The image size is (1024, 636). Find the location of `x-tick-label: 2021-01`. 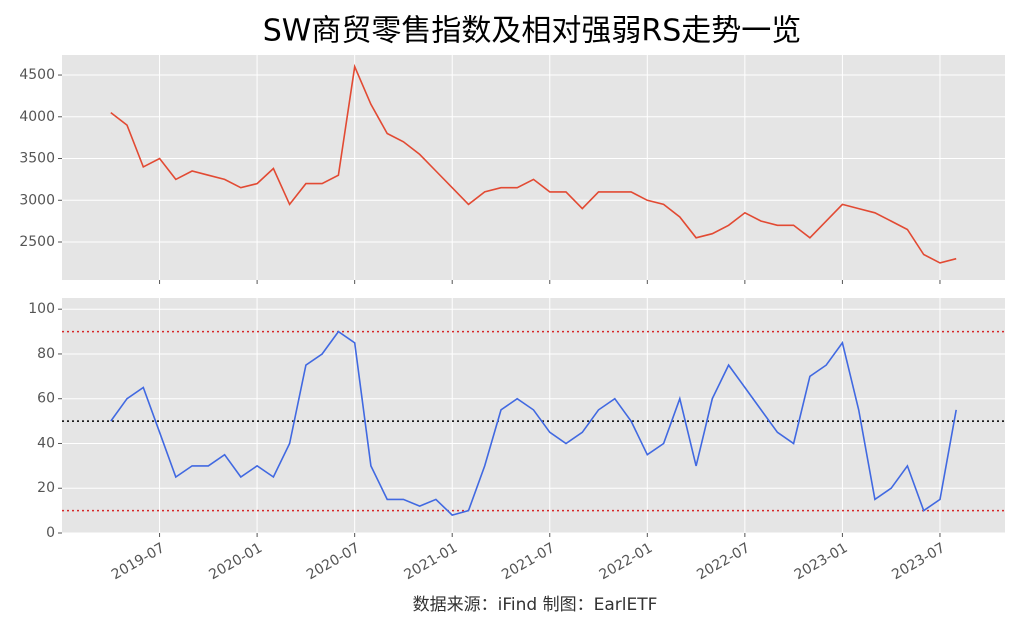

x-tick-label: 2021-01 is located at coordinates (431, 561).